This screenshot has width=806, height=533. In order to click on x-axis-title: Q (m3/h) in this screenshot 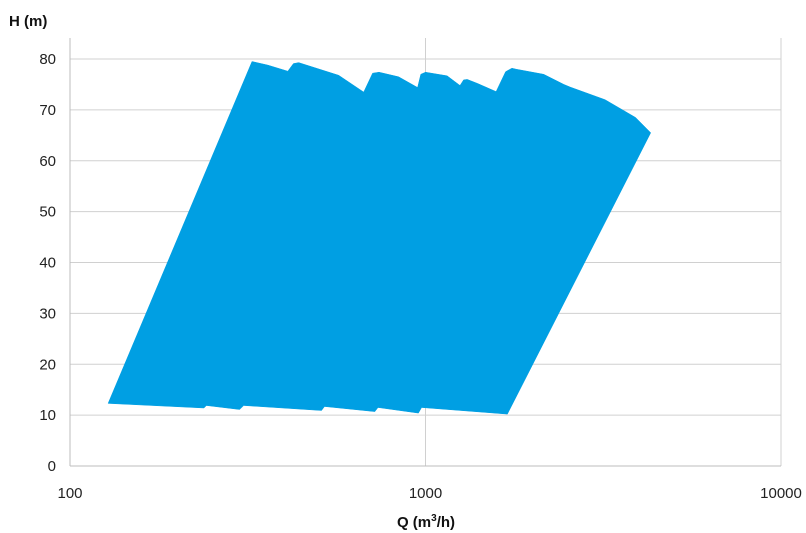, I will do `click(426, 522)`.